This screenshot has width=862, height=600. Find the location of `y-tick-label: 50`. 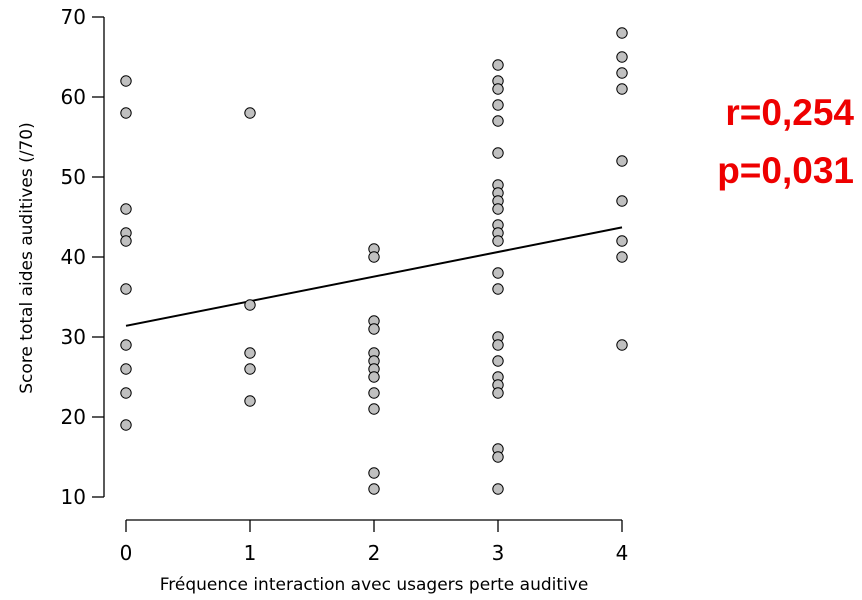

y-tick-label: 50 is located at coordinates (73, 177).